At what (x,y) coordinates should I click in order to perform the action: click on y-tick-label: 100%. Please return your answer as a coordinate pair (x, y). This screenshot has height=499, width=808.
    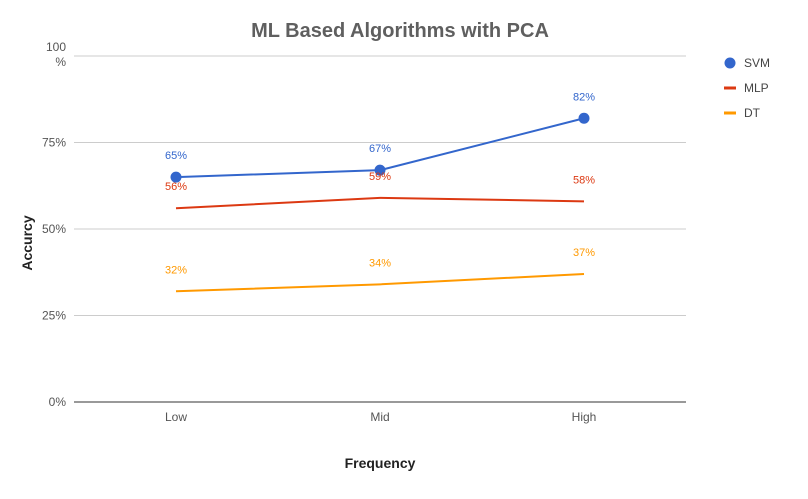
    Looking at the image, I should click on (56, 54).